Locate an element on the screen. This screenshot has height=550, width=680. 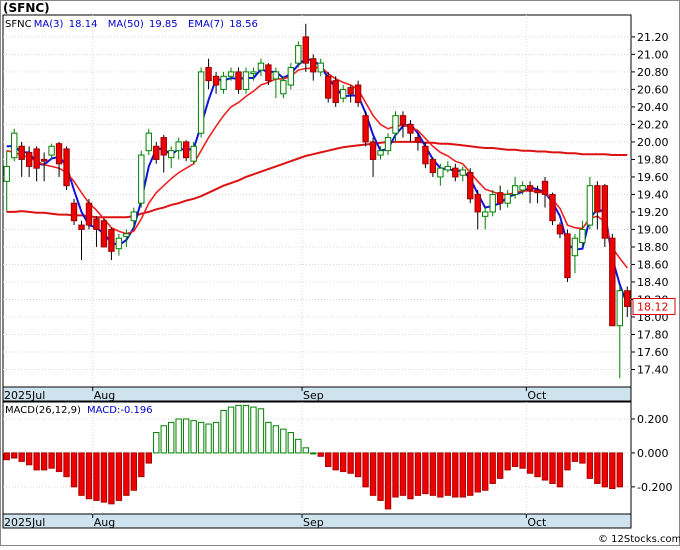
price-y-tick-label: 19.60 is located at coordinates (653, 177).